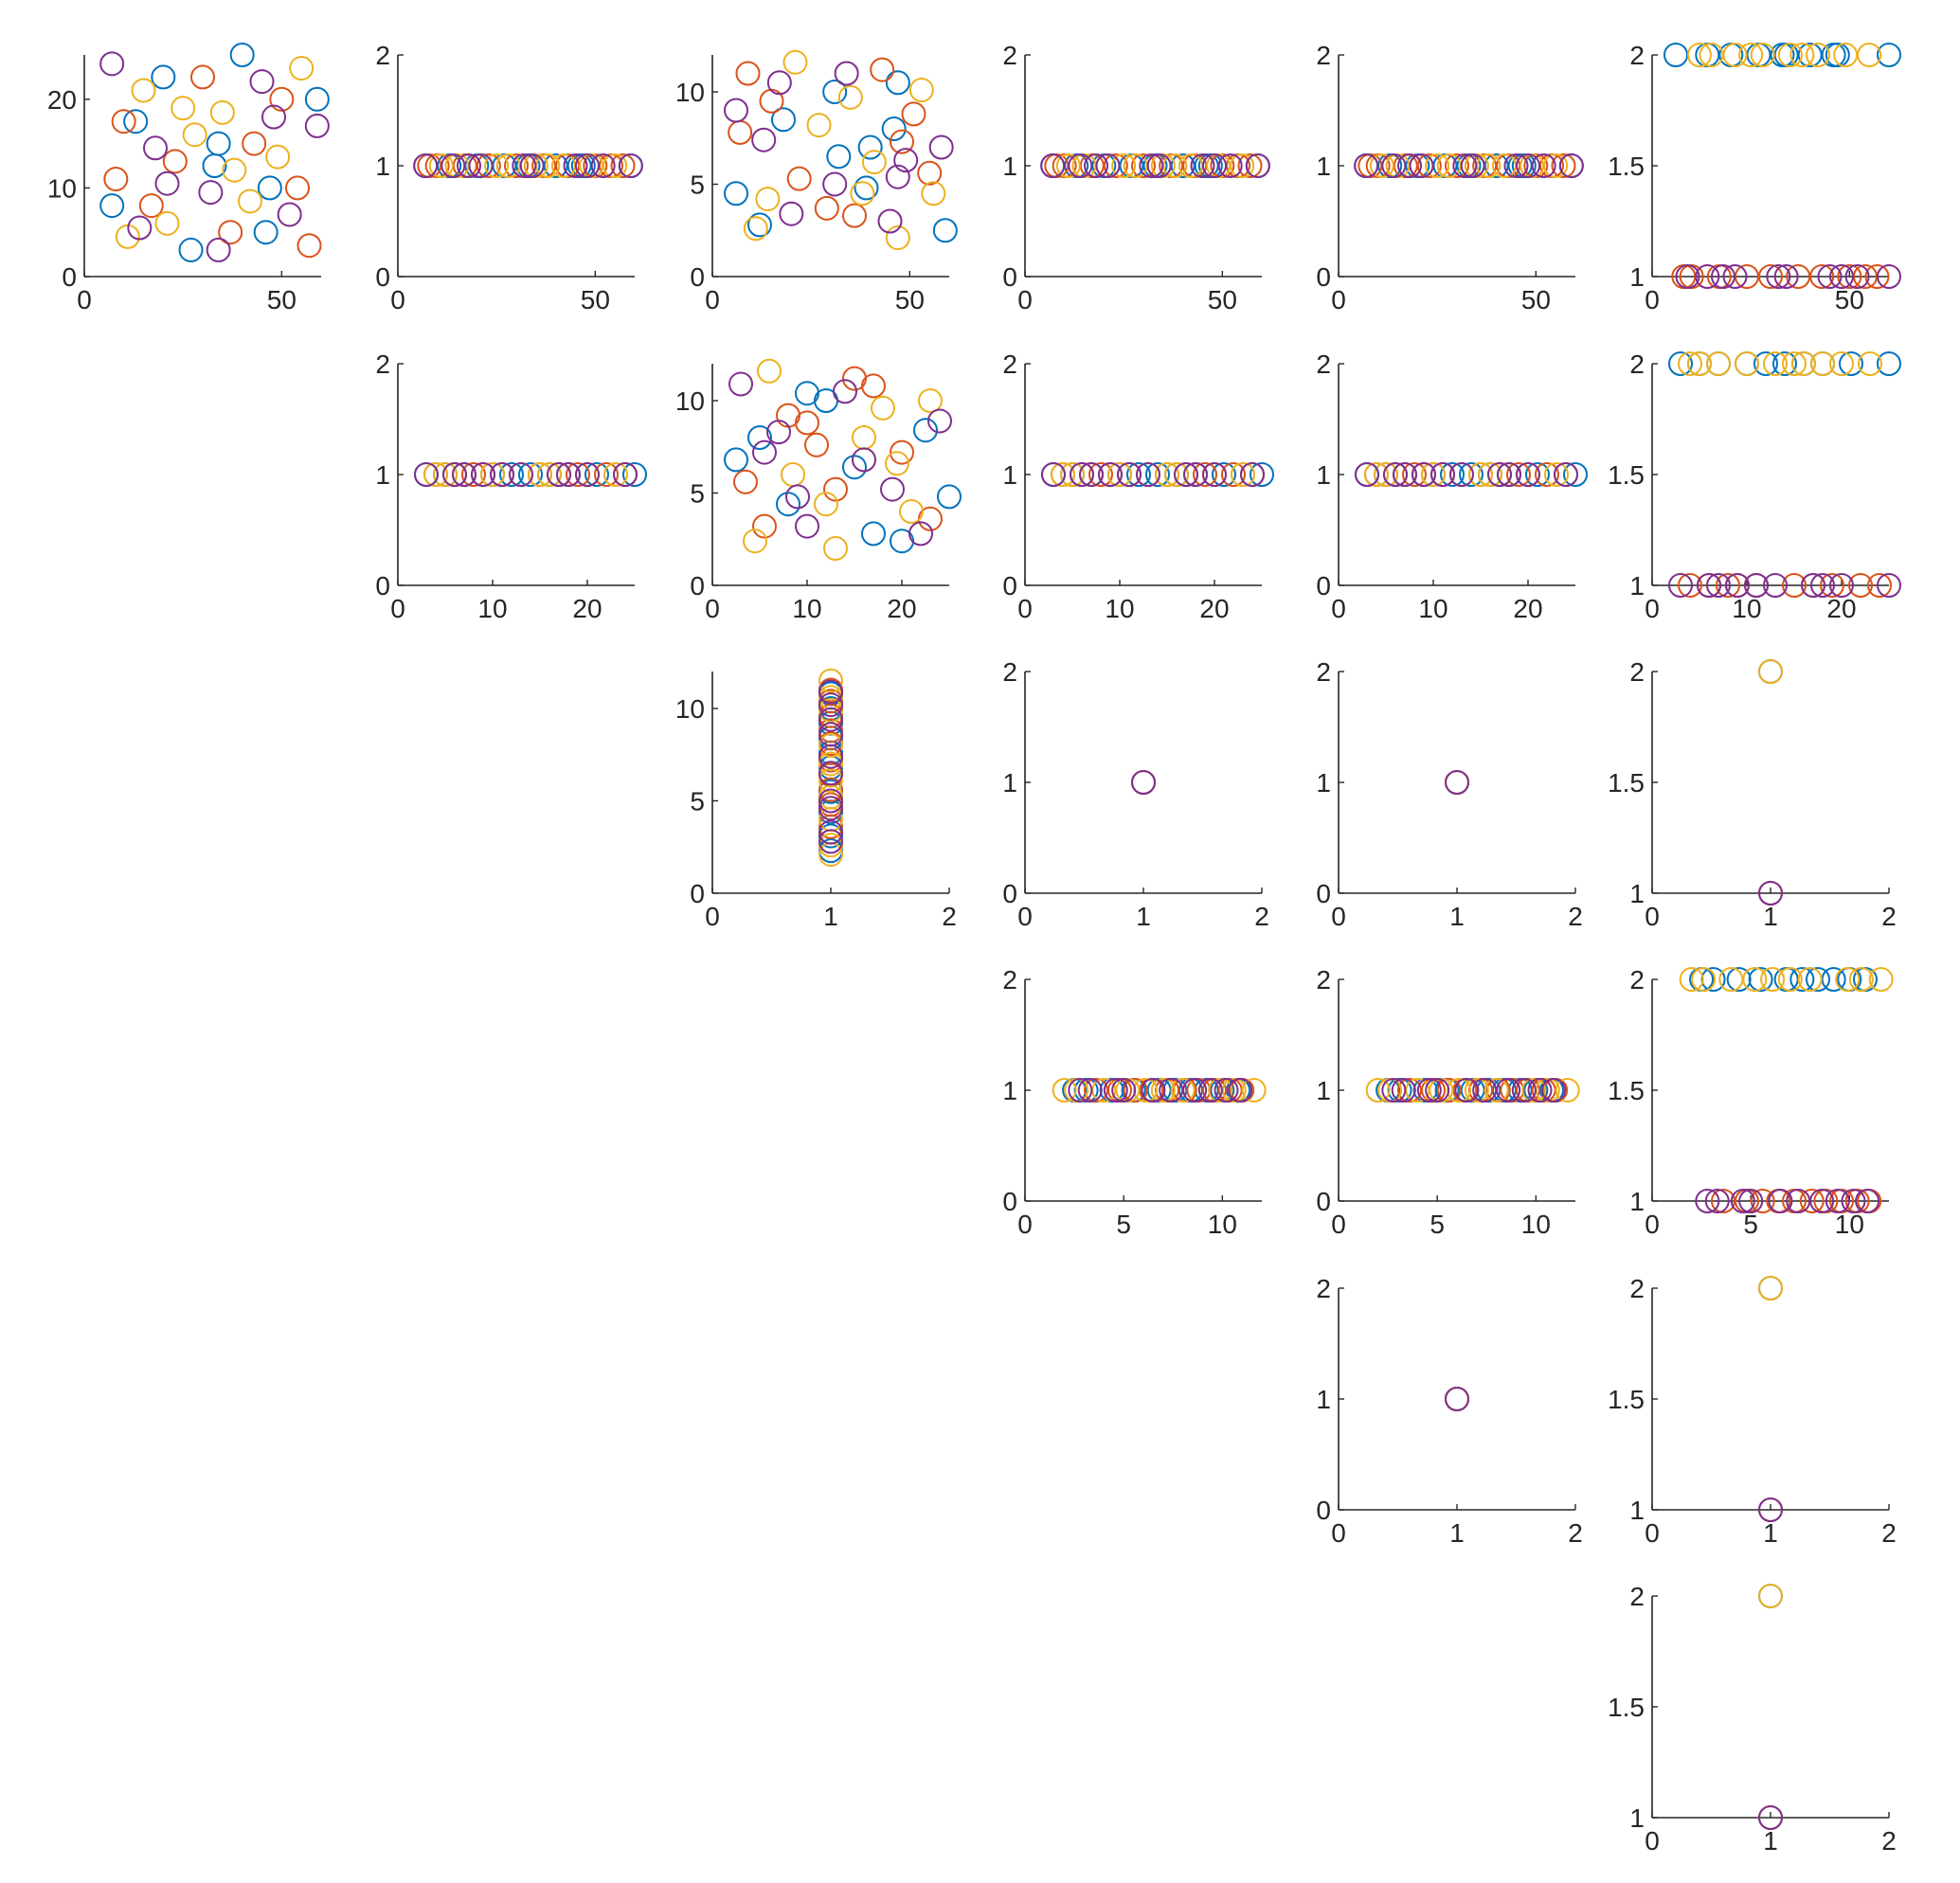 This screenshot has height=1883, width=1960. Describe the element at coordinates (1450, 177) in the screenshot. I see `scatter-panel-r1-c5: 0 50 0 1 2` at that location.